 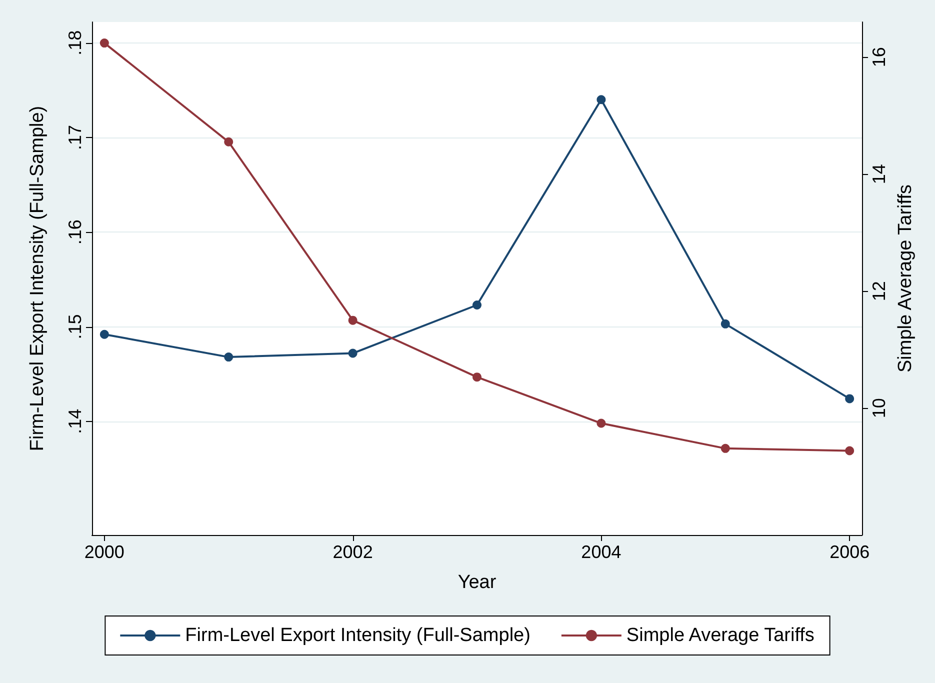 I want to click on y2-tick-label: 14, so click(x=879, y=174).